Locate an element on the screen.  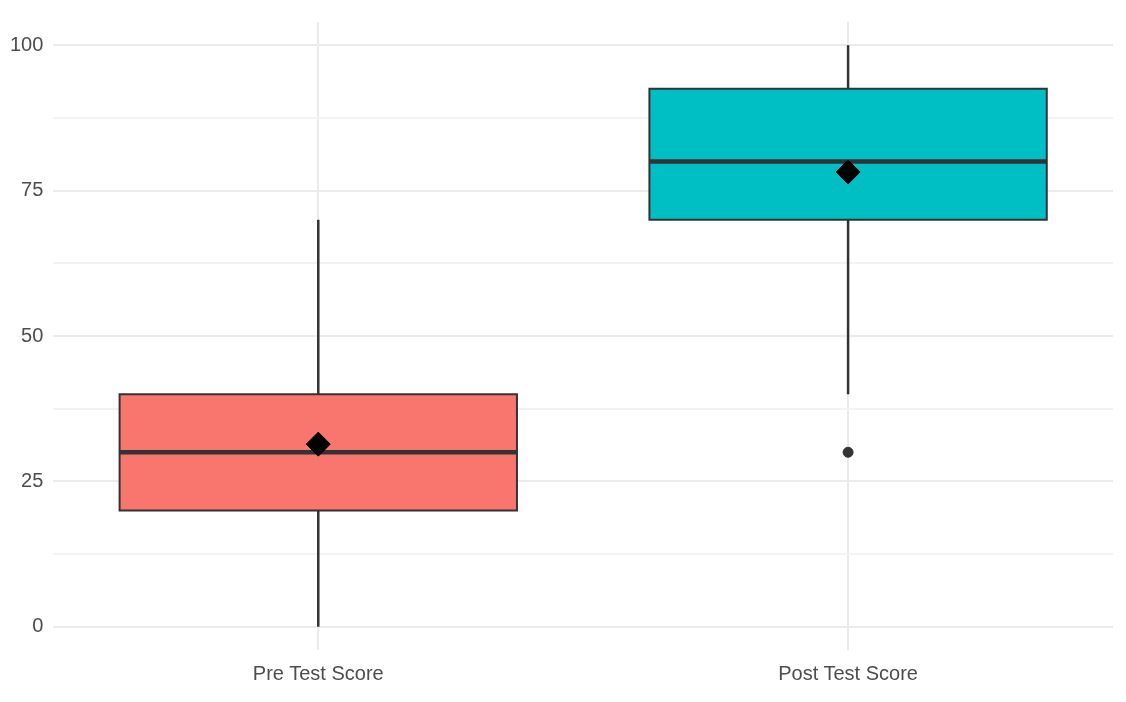
y-tick-label: 75 is located at coordinates (32, 189).